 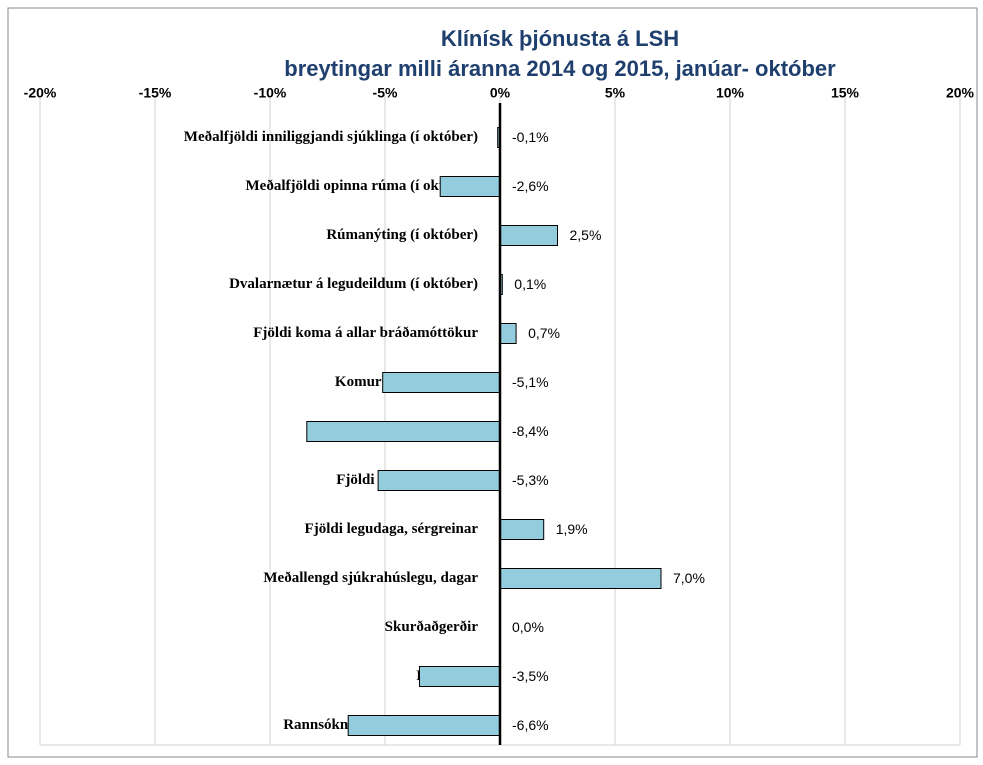 What do you see at coordinates (528, 627) in the screenshot?
I see `value-label: 0,0%` at bounding box center [528, 627].